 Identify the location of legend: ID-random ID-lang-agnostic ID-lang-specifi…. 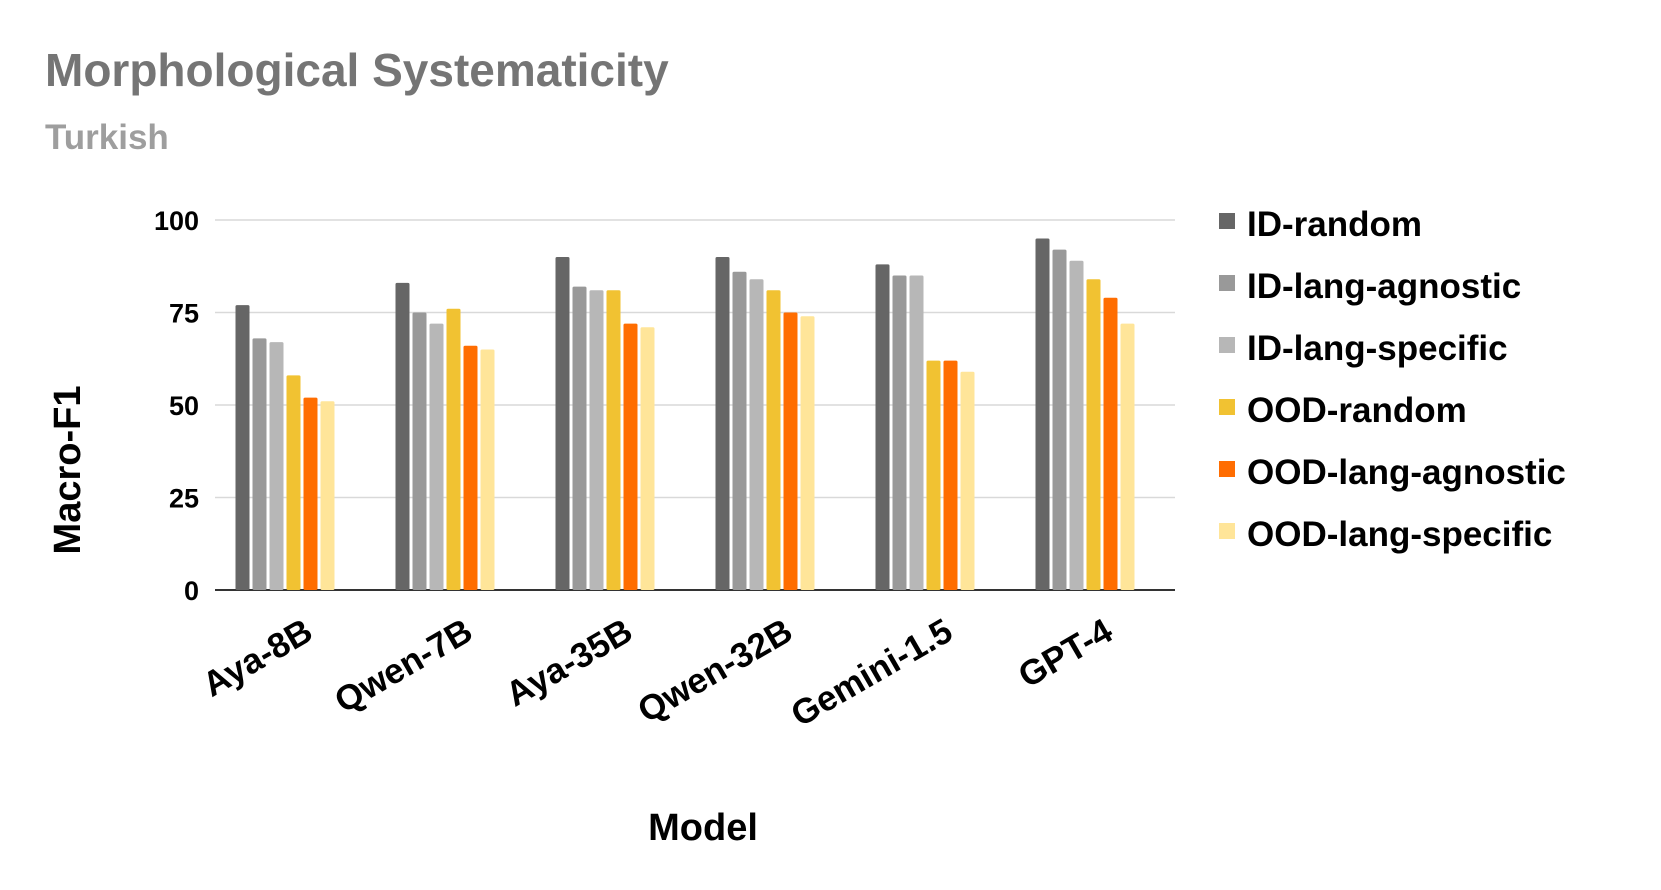
(1392, 379).